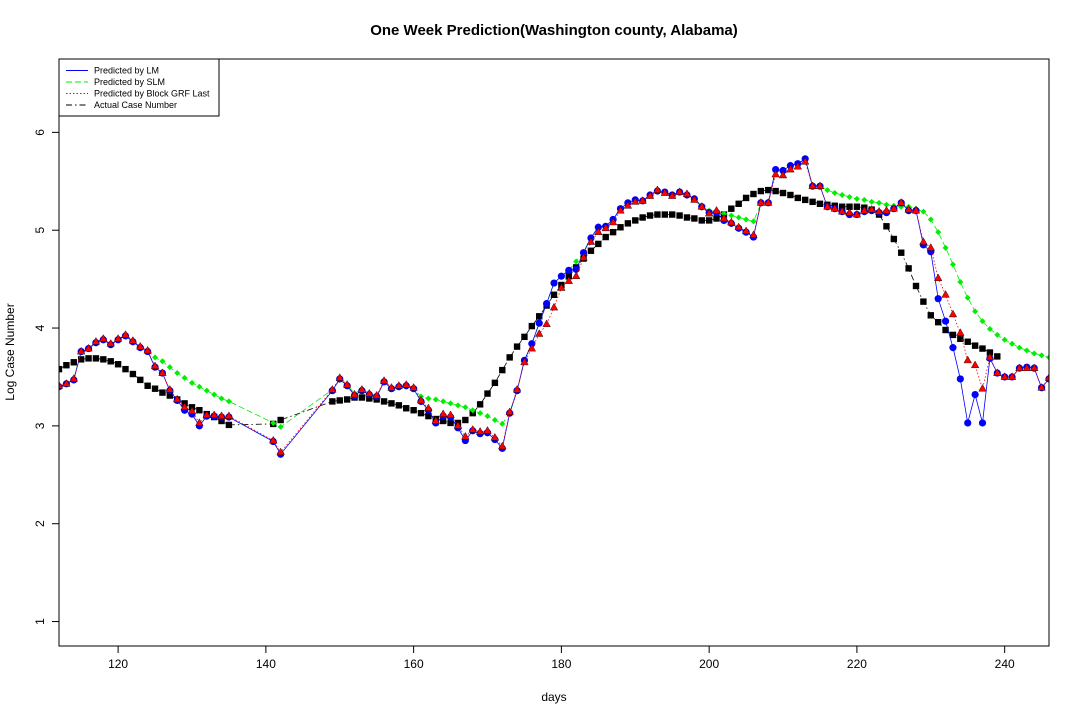  I want to click on y-tick-label: 2, so click(40, 523).